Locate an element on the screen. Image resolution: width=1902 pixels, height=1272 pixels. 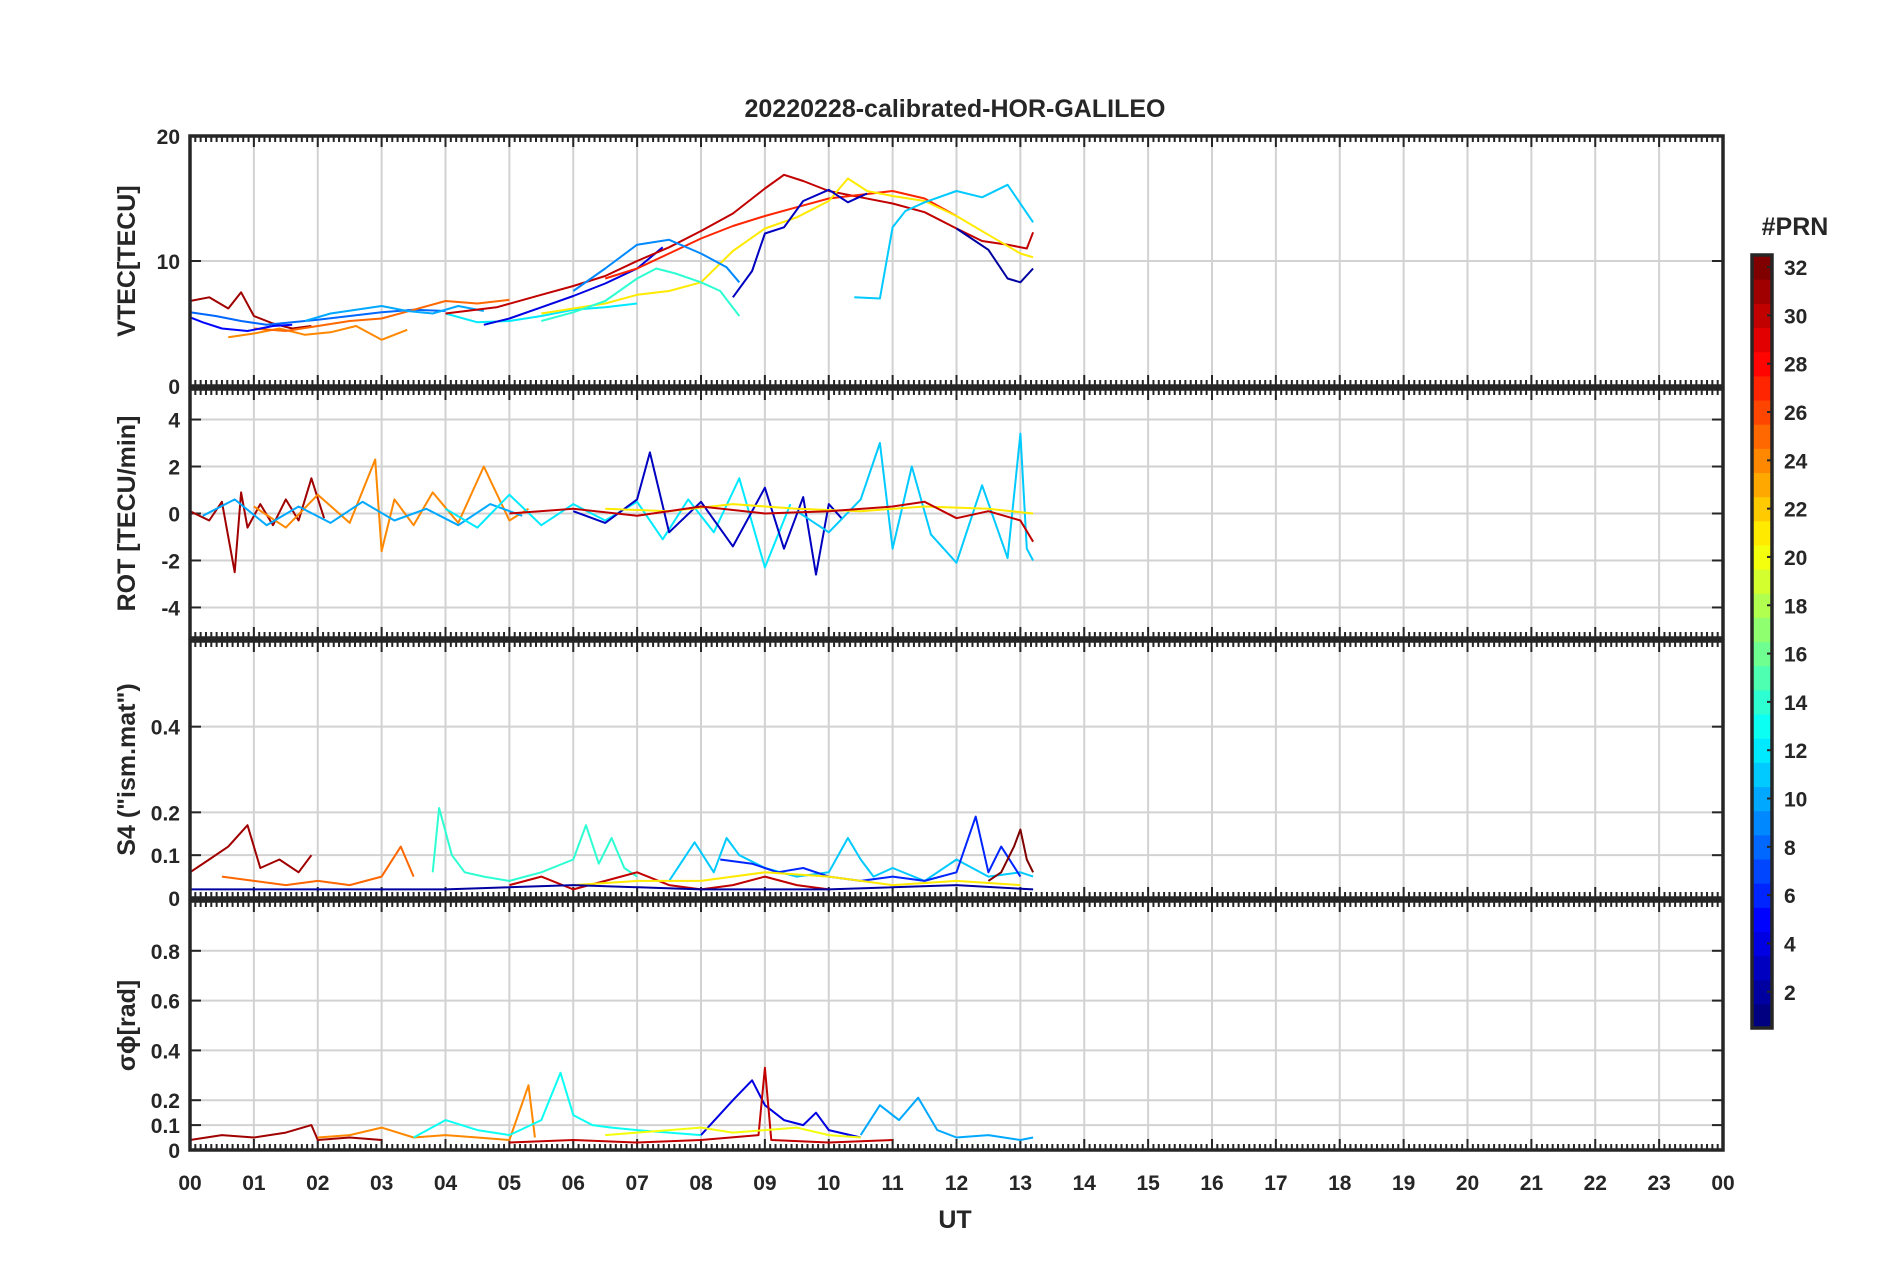
y-tick-label: 0.6 is located at coordinates (165, 1002).